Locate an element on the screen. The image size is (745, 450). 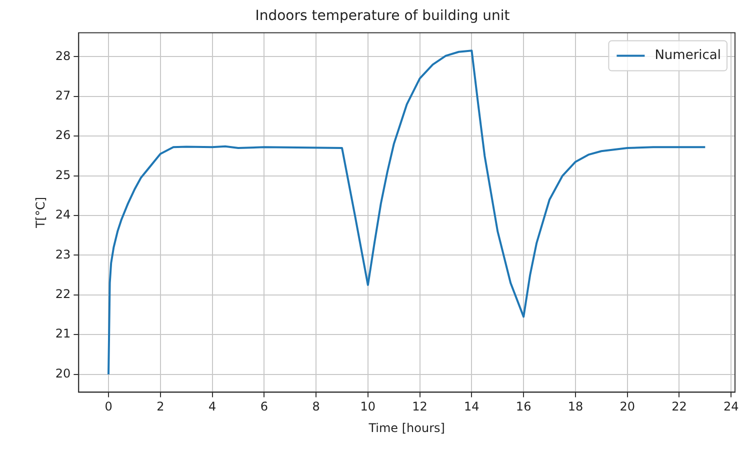
legend-label: Numerical is located at coordinates (688, 56).